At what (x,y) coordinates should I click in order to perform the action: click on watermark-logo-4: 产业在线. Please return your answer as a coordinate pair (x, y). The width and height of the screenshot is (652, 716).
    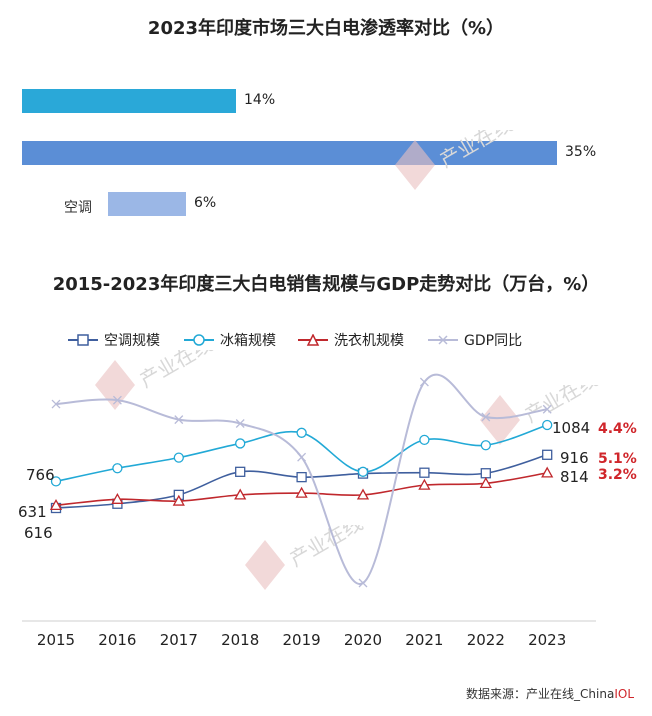
    Looking at the image, I should click on (306, 557).